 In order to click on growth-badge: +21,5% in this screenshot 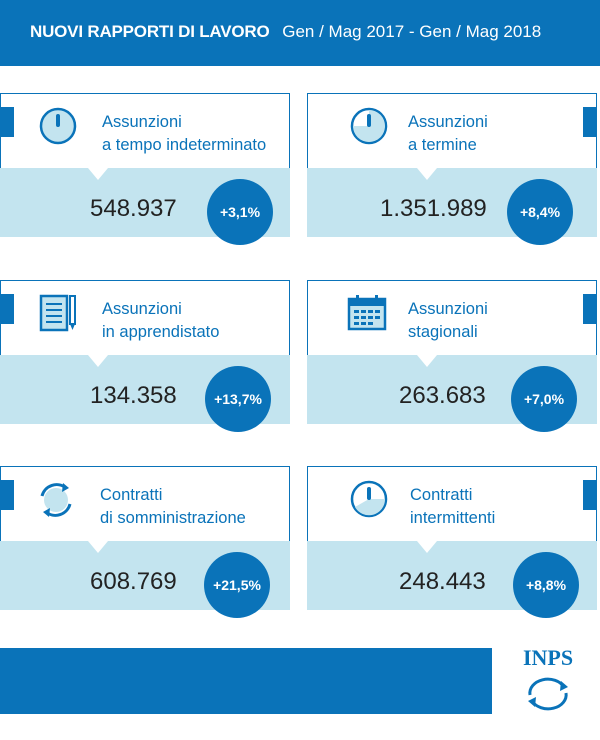, I will do `click(237, 585)`.